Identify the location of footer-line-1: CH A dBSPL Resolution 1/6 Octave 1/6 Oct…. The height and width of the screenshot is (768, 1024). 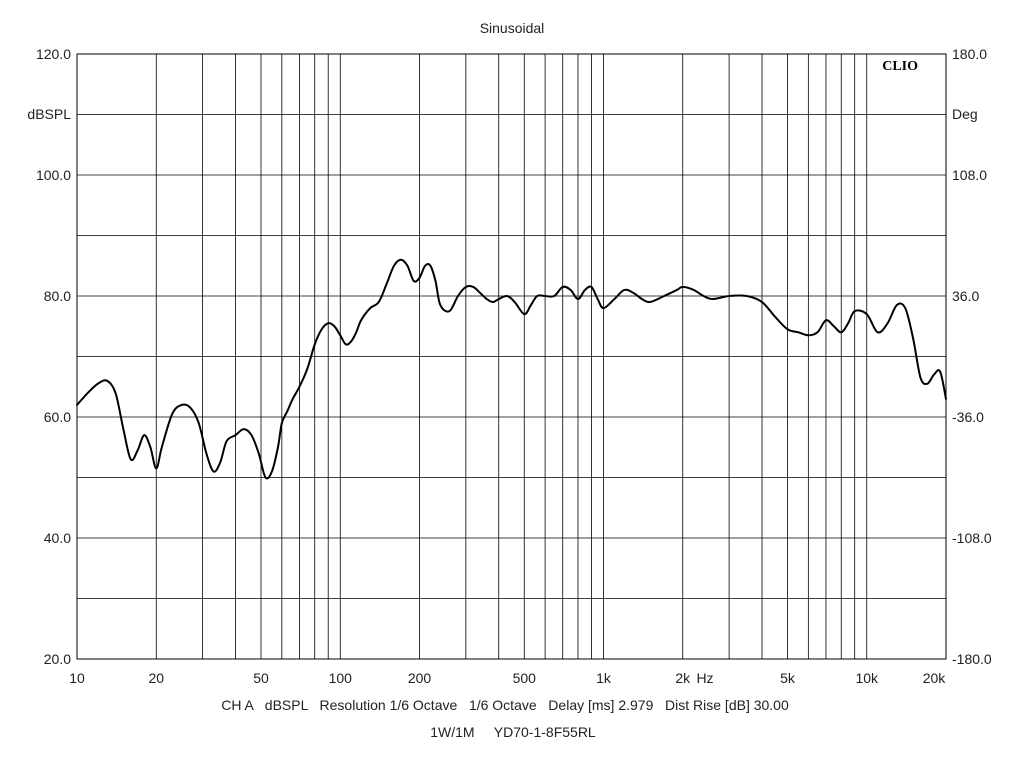
(505, 705).